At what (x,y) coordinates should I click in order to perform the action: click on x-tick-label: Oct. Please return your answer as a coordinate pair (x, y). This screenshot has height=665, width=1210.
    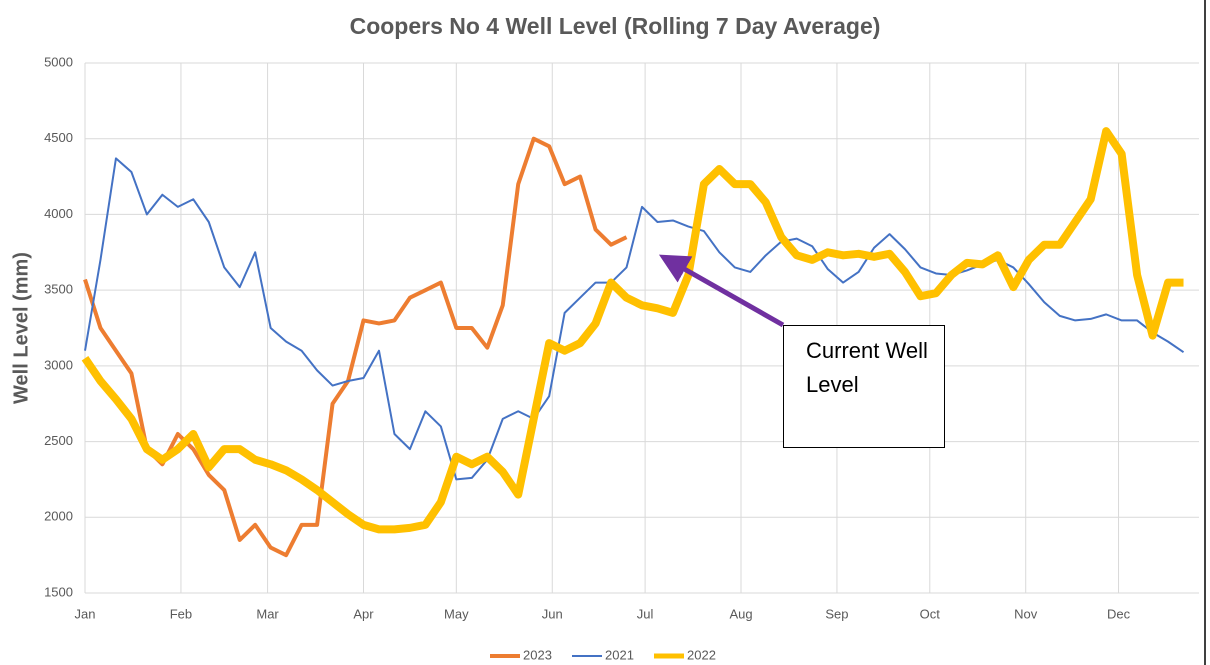
    Looking at the image, I should click on (930, 613).